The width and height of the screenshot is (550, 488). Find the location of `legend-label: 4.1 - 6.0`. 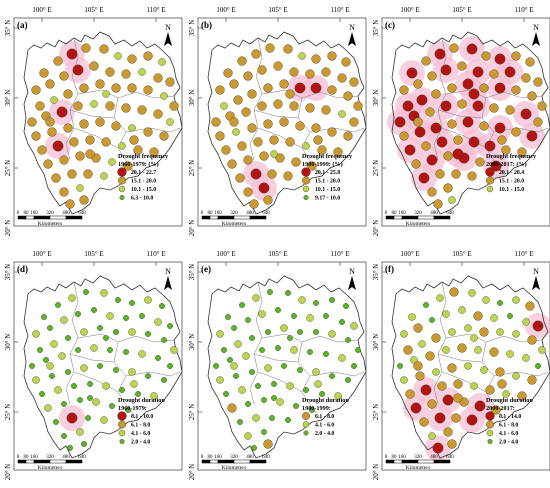

legend-label: 4.1 - 6.0 is located at coordinates (324, 426).